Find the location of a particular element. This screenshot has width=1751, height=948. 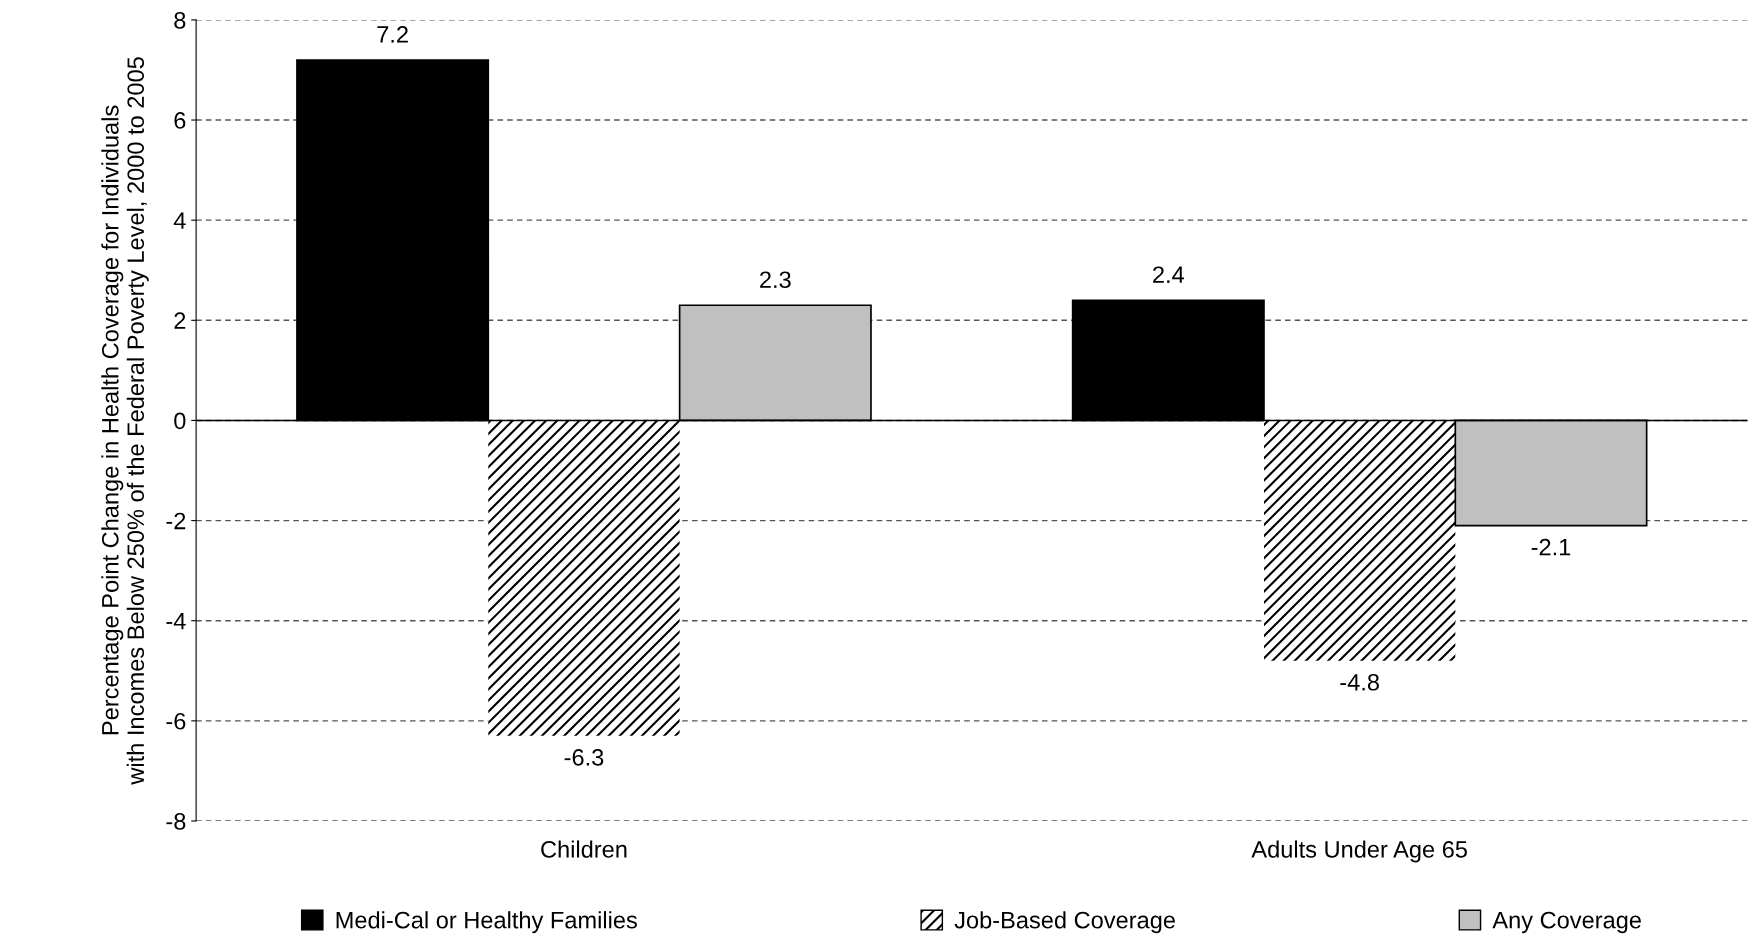

x-tick-label: Adults Under Age 65 is located at coordinates (1359, 851).